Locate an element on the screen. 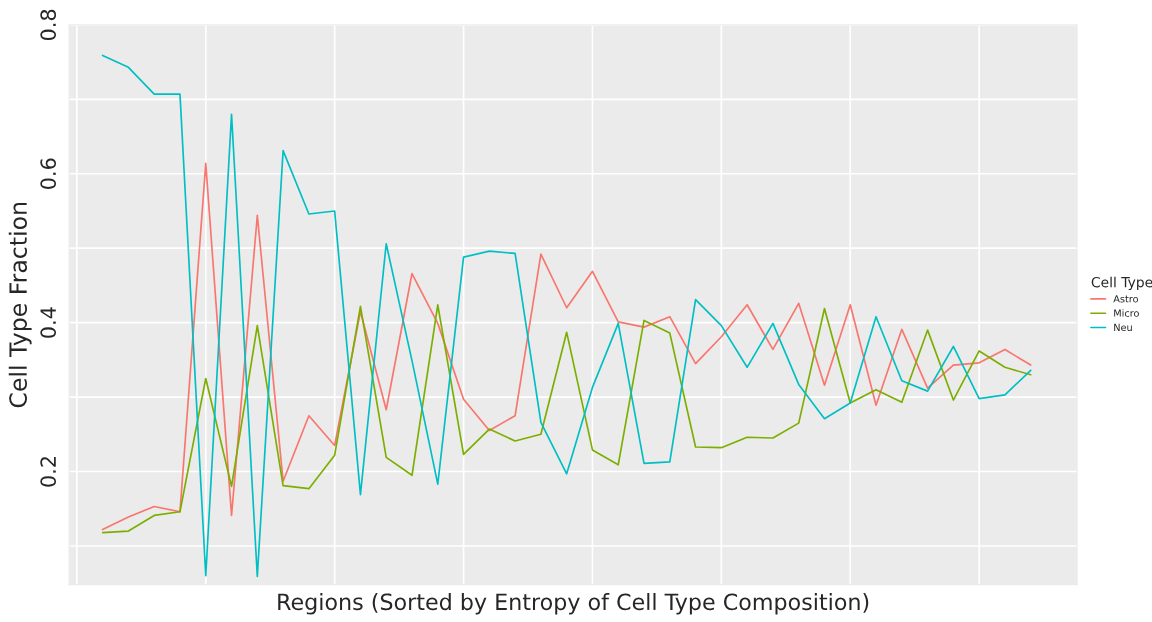 Image resolution: width=1152 pixels, height=622 pixels. y-tick-label: 0.2 is located at coordinates (48, 472).